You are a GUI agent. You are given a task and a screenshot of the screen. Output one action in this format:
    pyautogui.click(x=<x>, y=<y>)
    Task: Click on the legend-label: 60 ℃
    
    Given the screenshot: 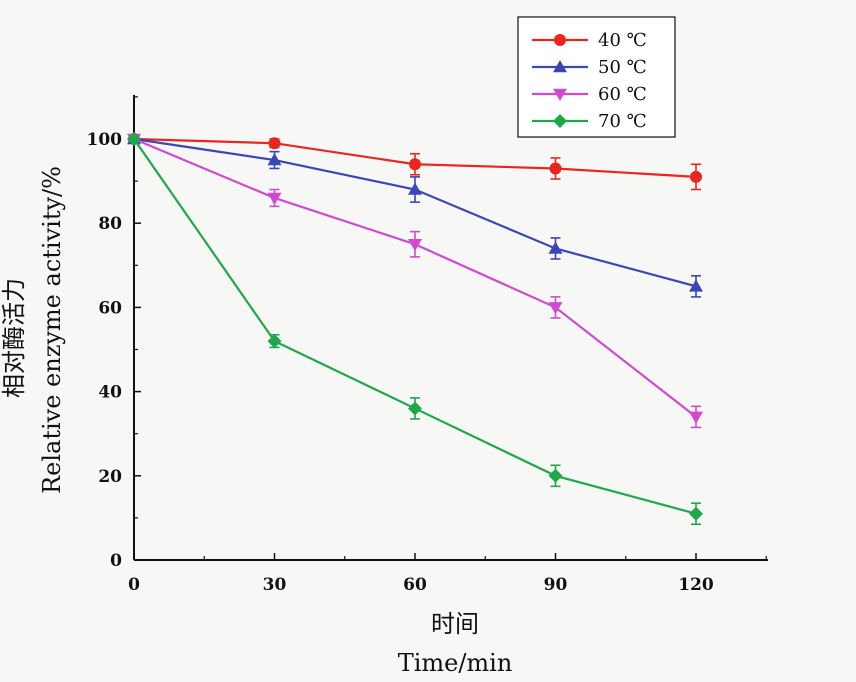 What is the action you would take?
    pyautogui.click(x=622, y=94)
    